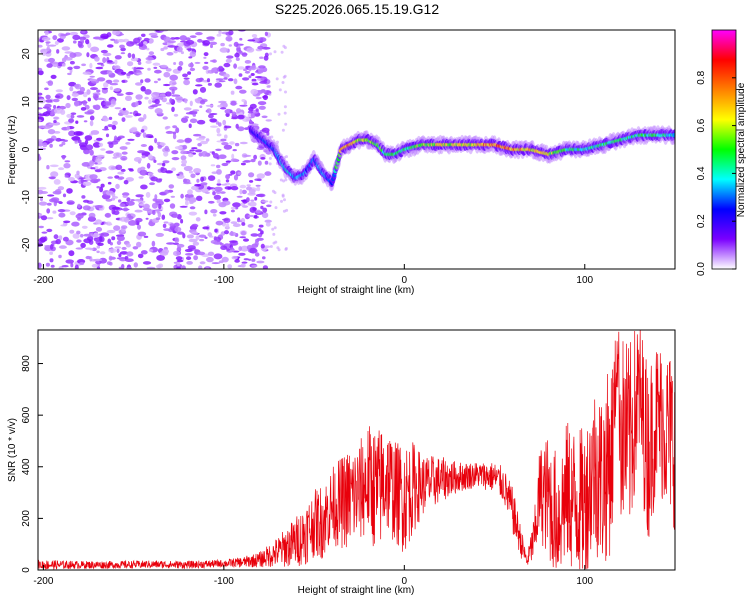 Image resolution: width=750 pixels, height=600 pixels. What do you see at coordinates (313, 576) in the screenshot?
I see `snr-x-ticks: -200 -100 0 100` at bounding box center [313, 576].